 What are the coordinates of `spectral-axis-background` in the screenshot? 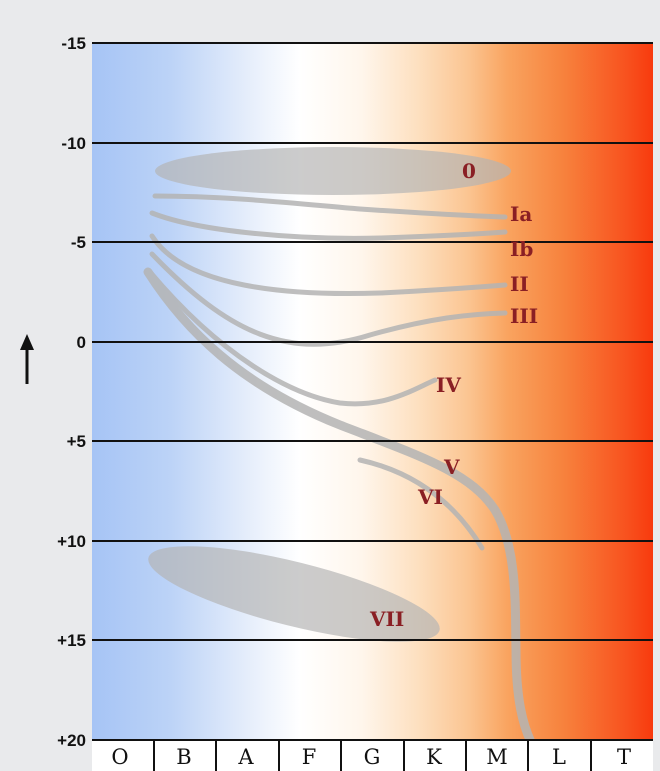 It's located at (372, 756).